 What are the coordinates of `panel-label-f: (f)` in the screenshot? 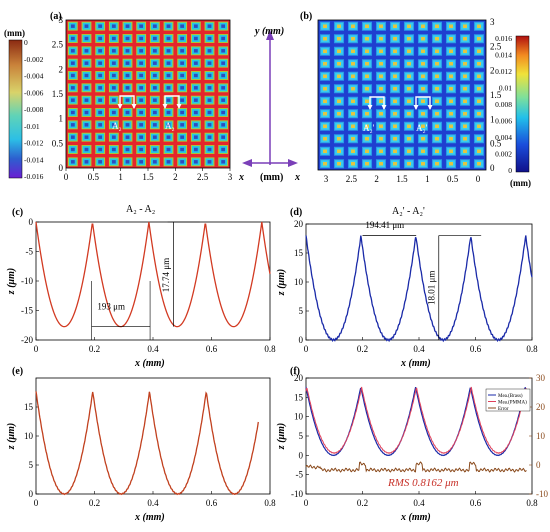 It's located at (295, 371).